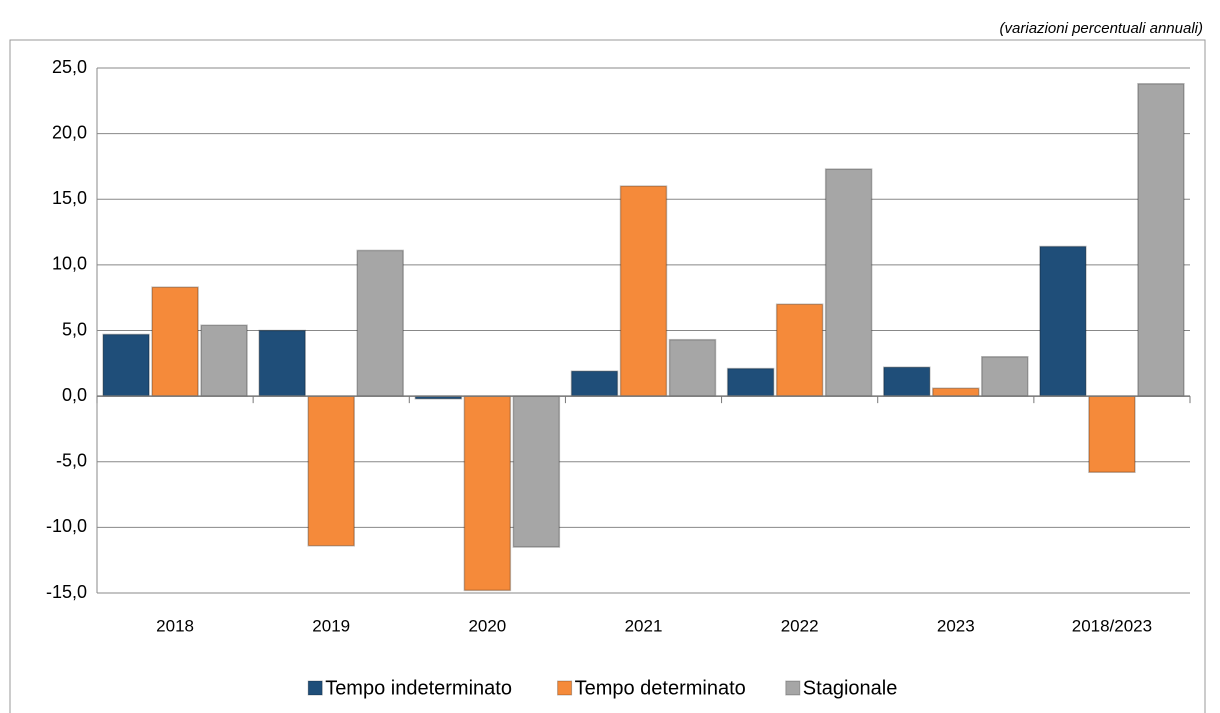  Describe the element at coordinates (71, 461) in the screenshot. I see `y-tick-label: -5,0` at that location.